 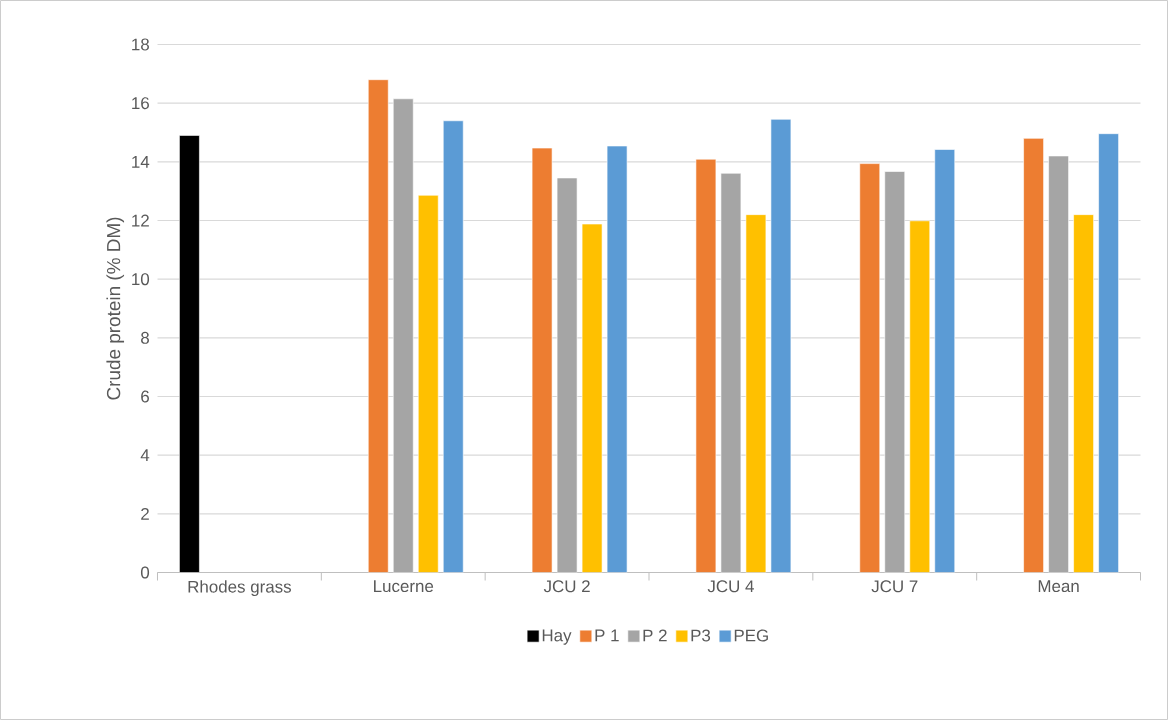 I want to click on y-tick-label: 16, so click(x=140, y=103).